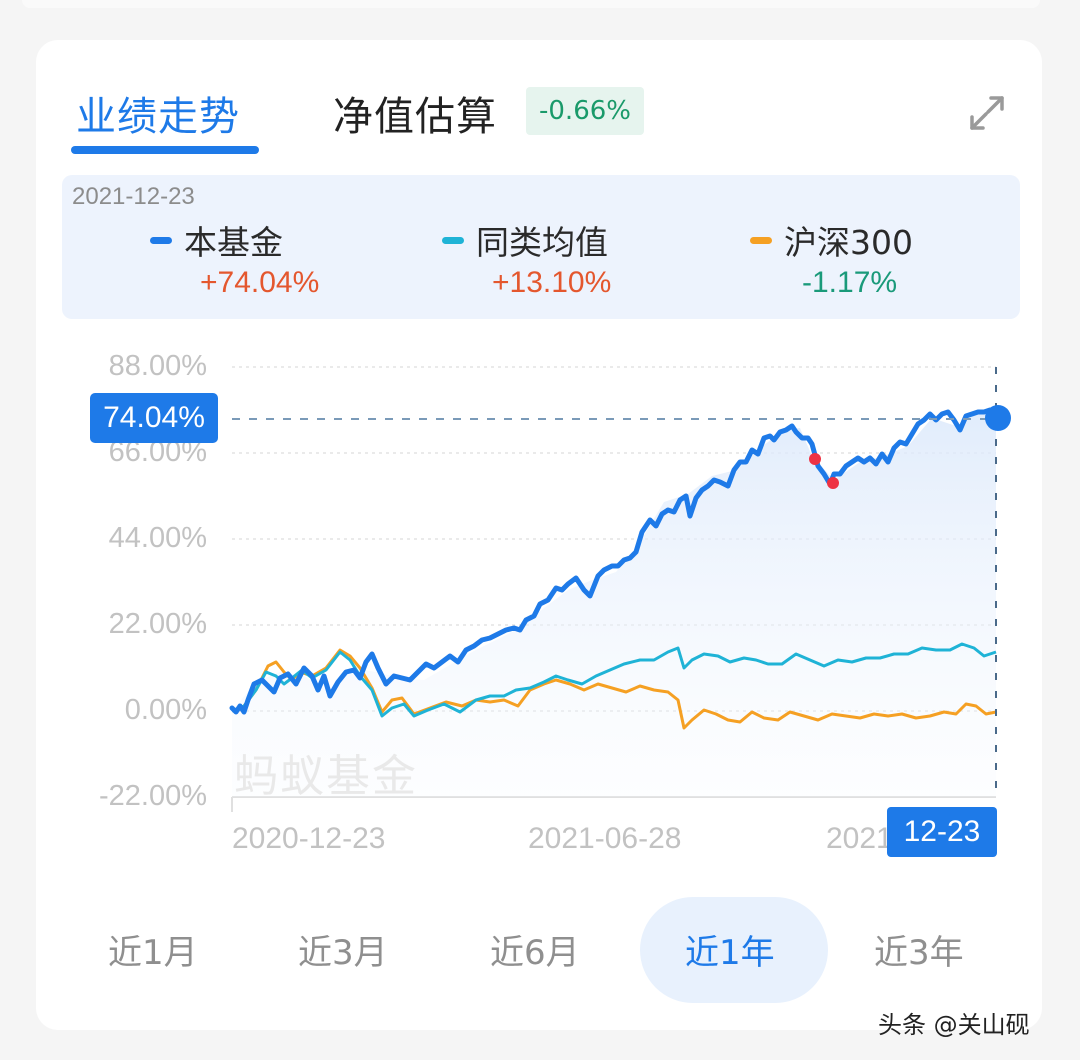  I want to click on legend-item-peer-average: 同类均值, so click(525, 240).